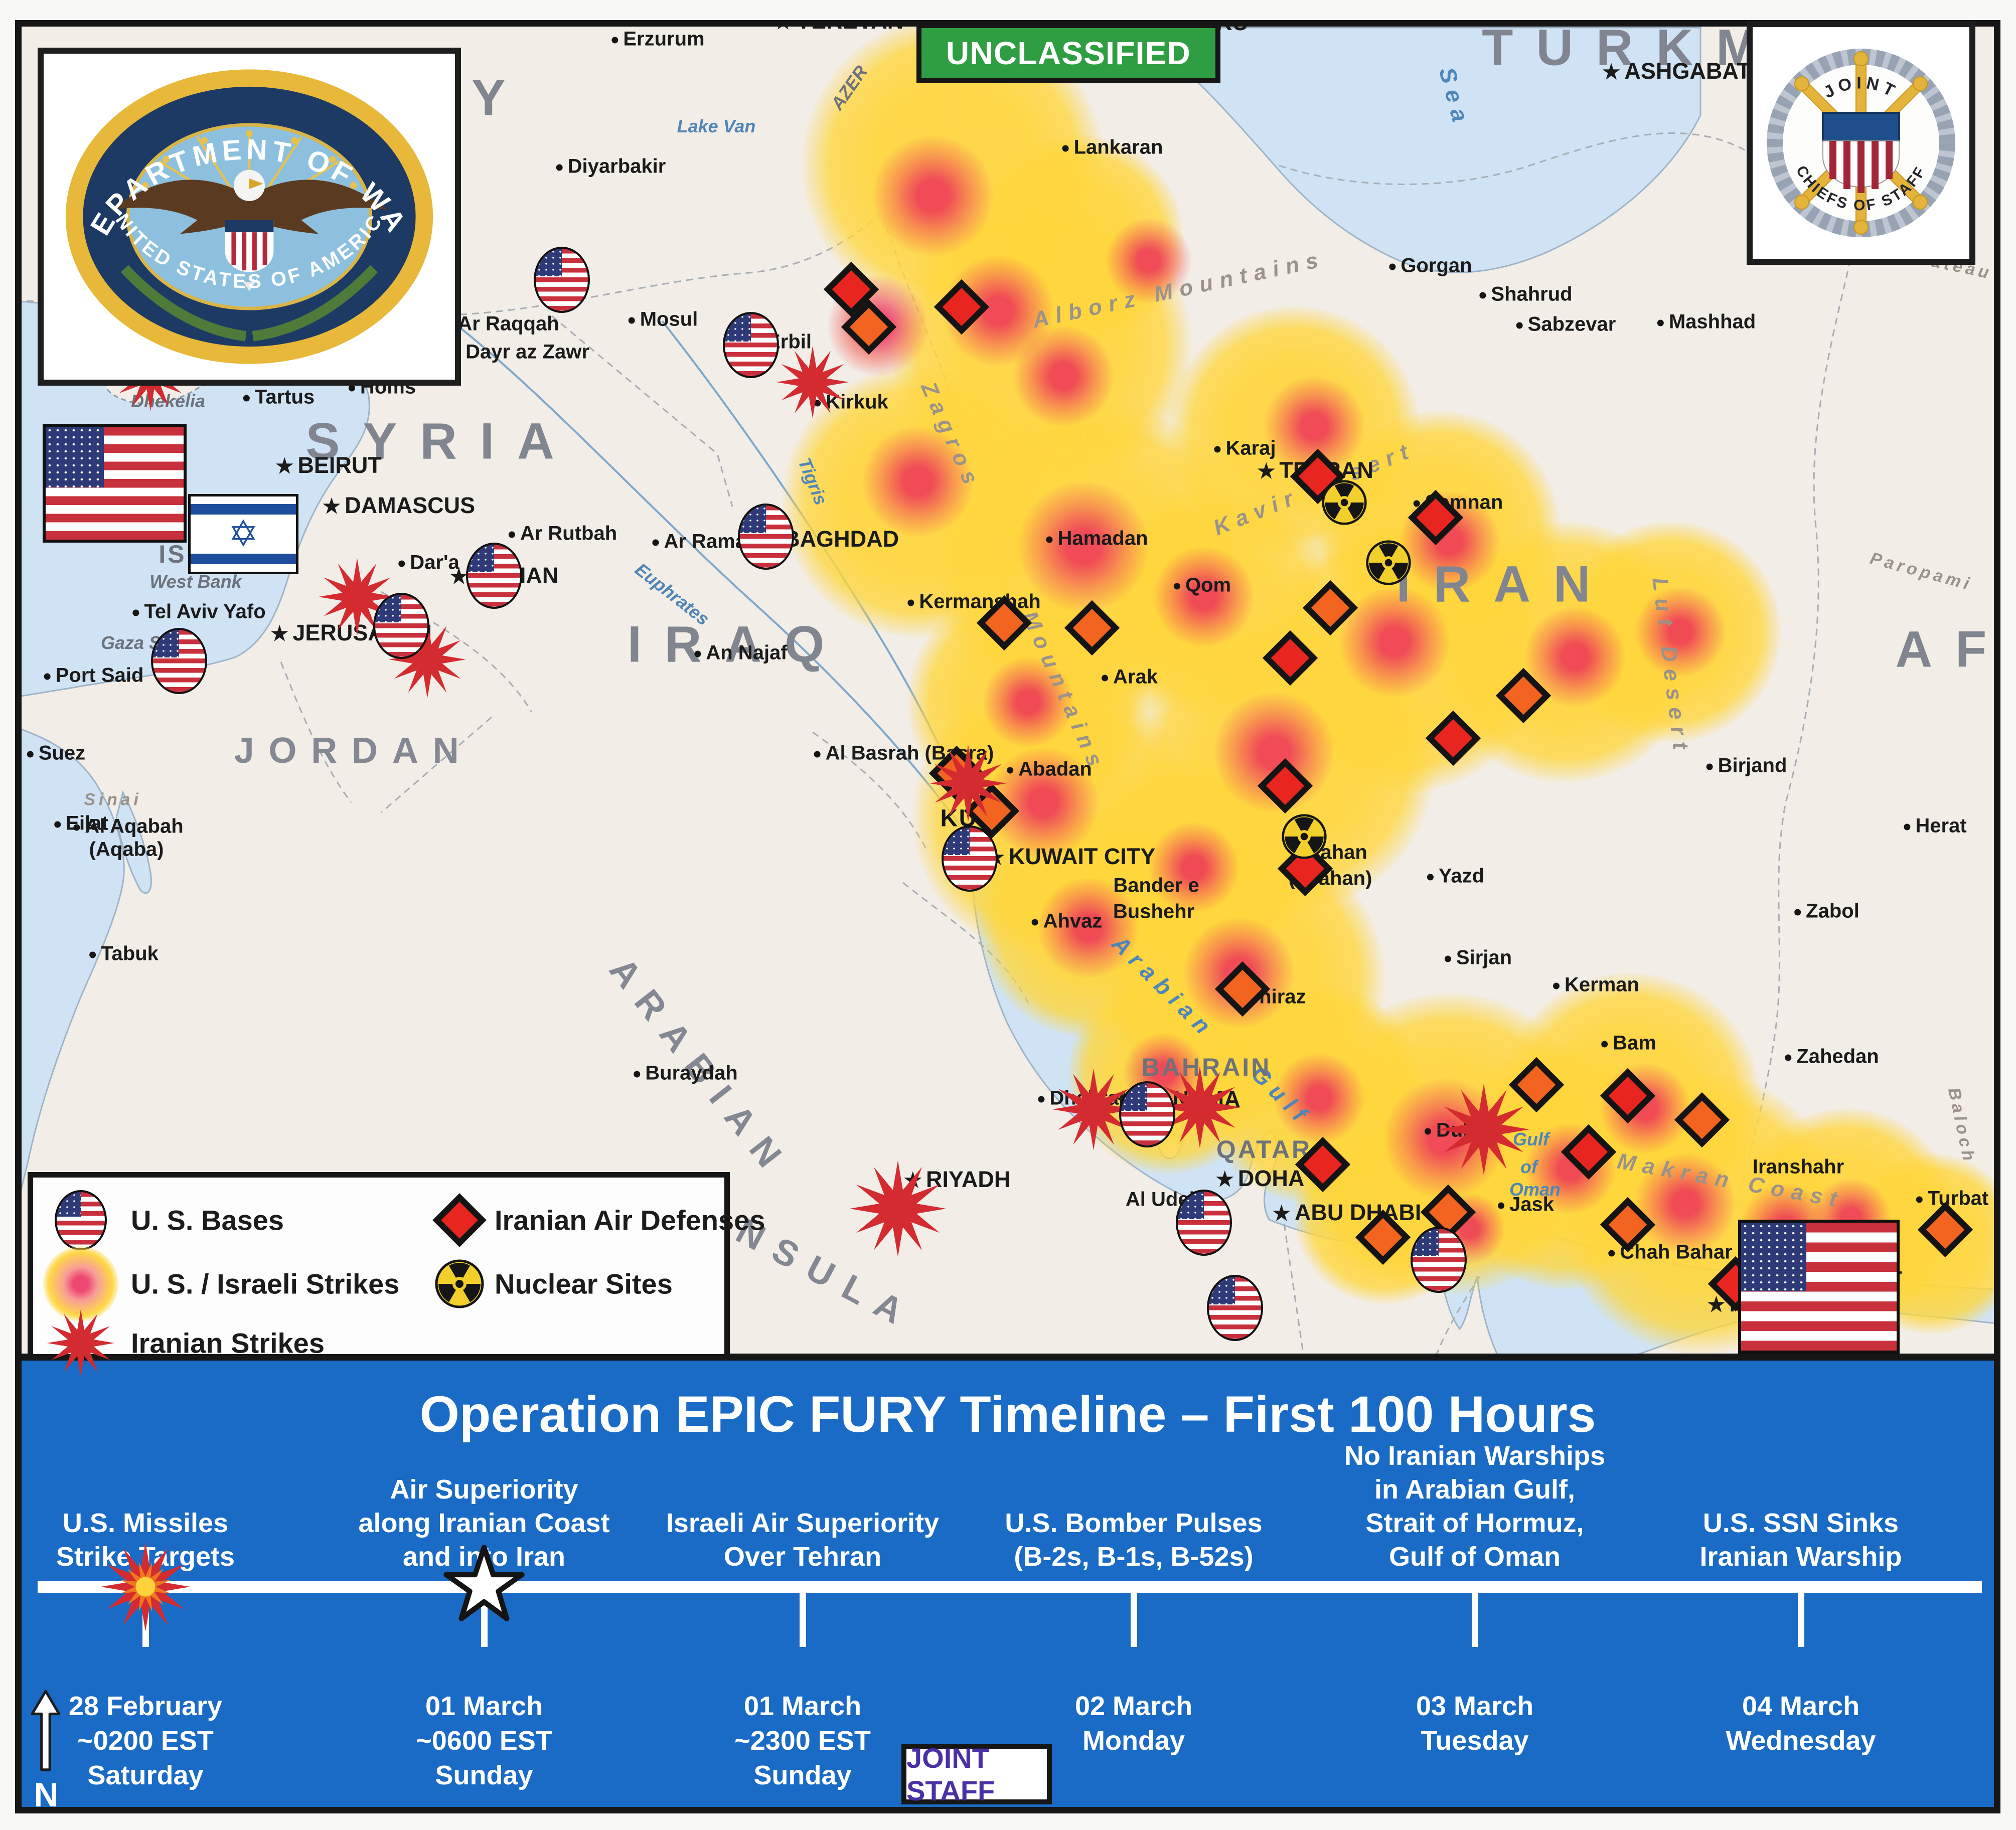 The width and height of the screenshot is (2016, 1830). Describe the element at coordinates (1566, 324) in the screenshot. I see `map-label: Sabzevar` at that location.